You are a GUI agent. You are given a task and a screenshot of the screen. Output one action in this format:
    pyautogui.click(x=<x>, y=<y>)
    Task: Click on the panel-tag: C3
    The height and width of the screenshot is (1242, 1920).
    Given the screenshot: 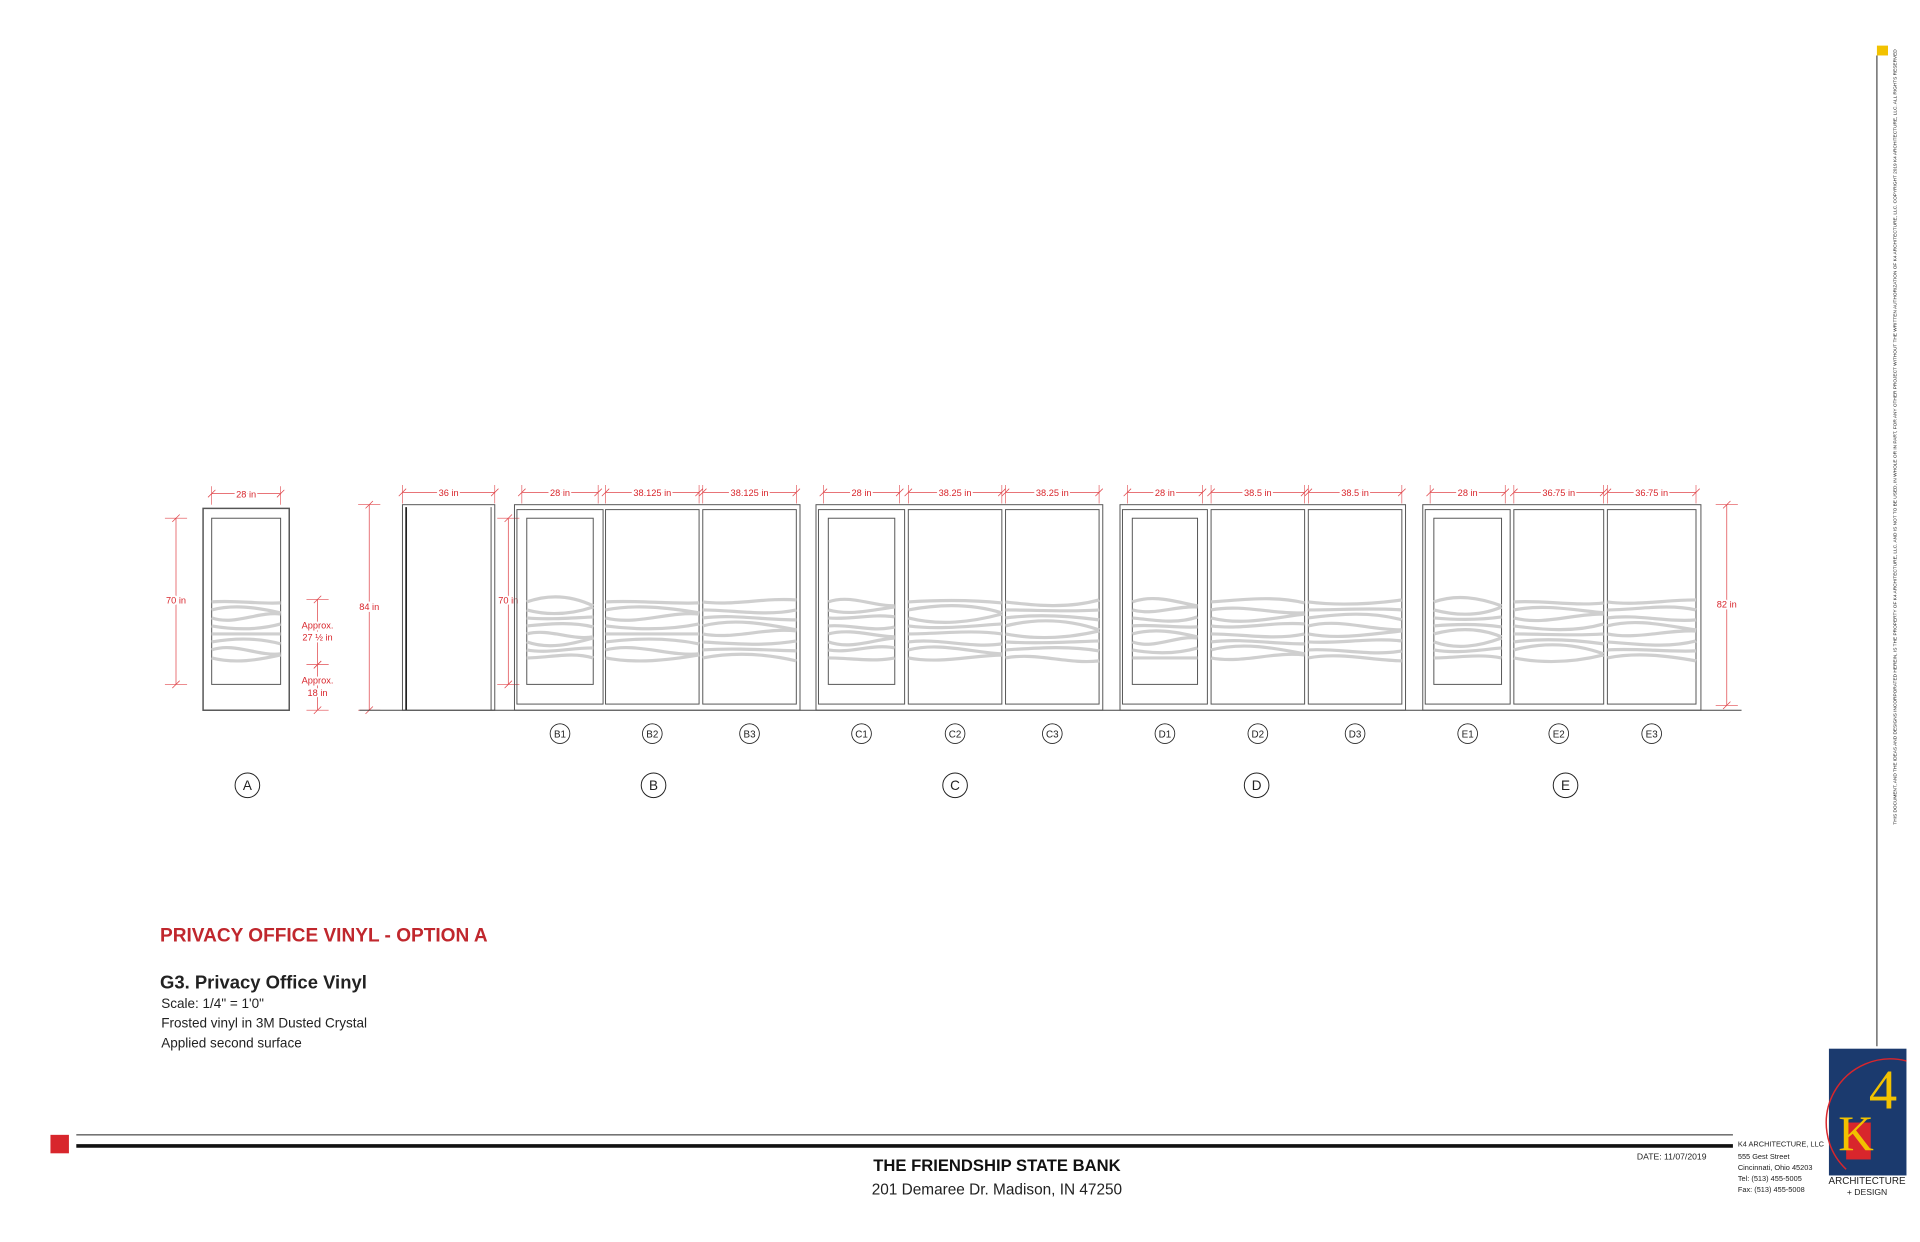 What is the action you would take?
    pyautogui.click(x=1052, y=734)
    